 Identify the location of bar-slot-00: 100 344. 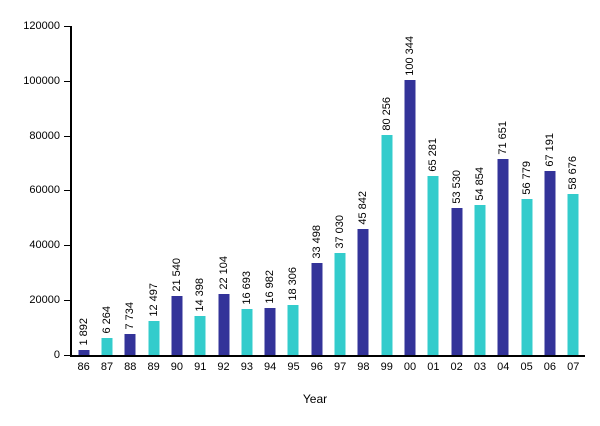
(409, 190).